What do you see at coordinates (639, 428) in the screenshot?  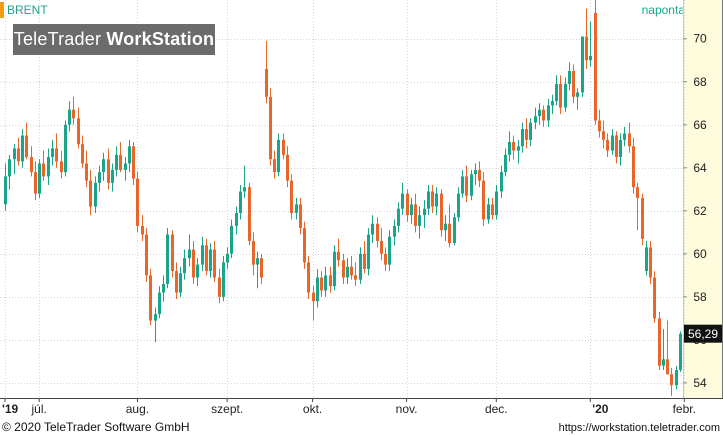 I see `source-link: https://workstation.teletrader.com` at bounding box center [639, 428].